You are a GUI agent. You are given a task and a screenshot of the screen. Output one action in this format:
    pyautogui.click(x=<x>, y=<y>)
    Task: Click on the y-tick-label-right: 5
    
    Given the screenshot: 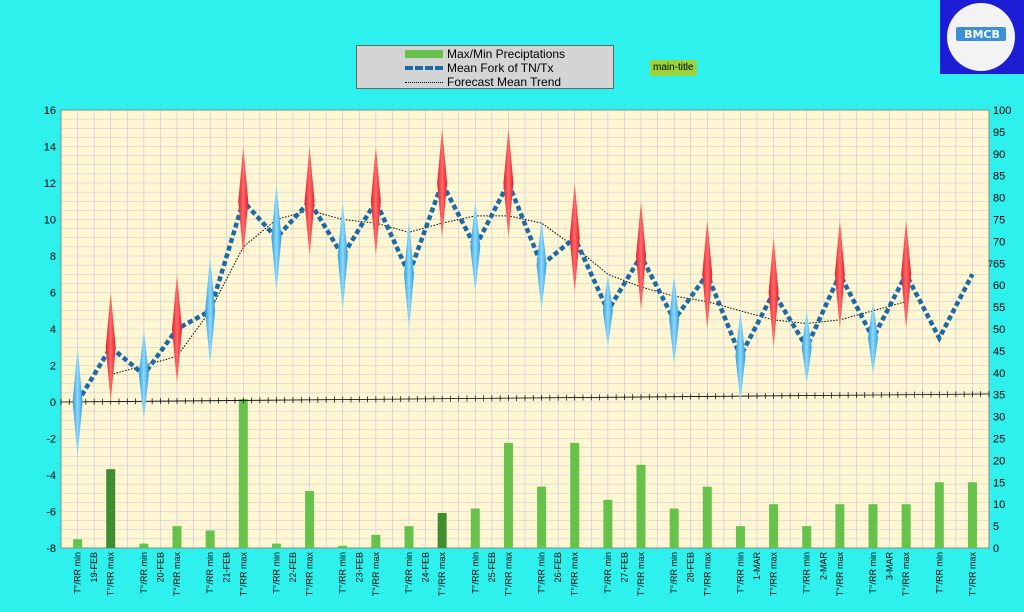 What is the action you would take?
    pyautogui.click(x=996, y=527)
    